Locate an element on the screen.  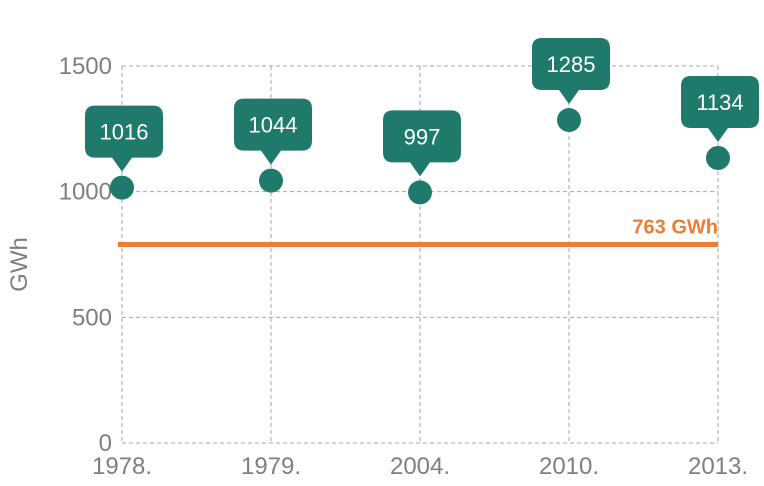
y-tick-label: 500 is located at coordinates (92, 317).